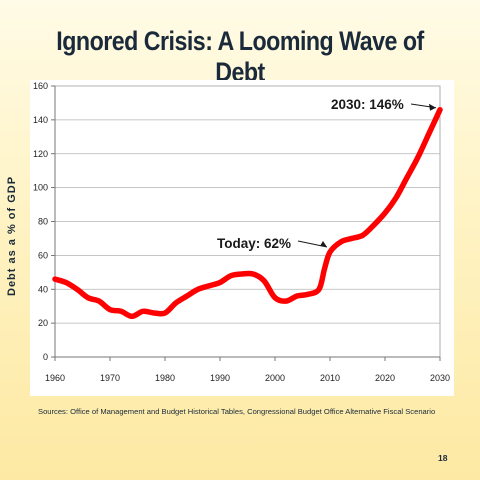 The height and width of the screenshot is (480, 480). I want to click on x-tick-label: 2030, so click(440, 378).